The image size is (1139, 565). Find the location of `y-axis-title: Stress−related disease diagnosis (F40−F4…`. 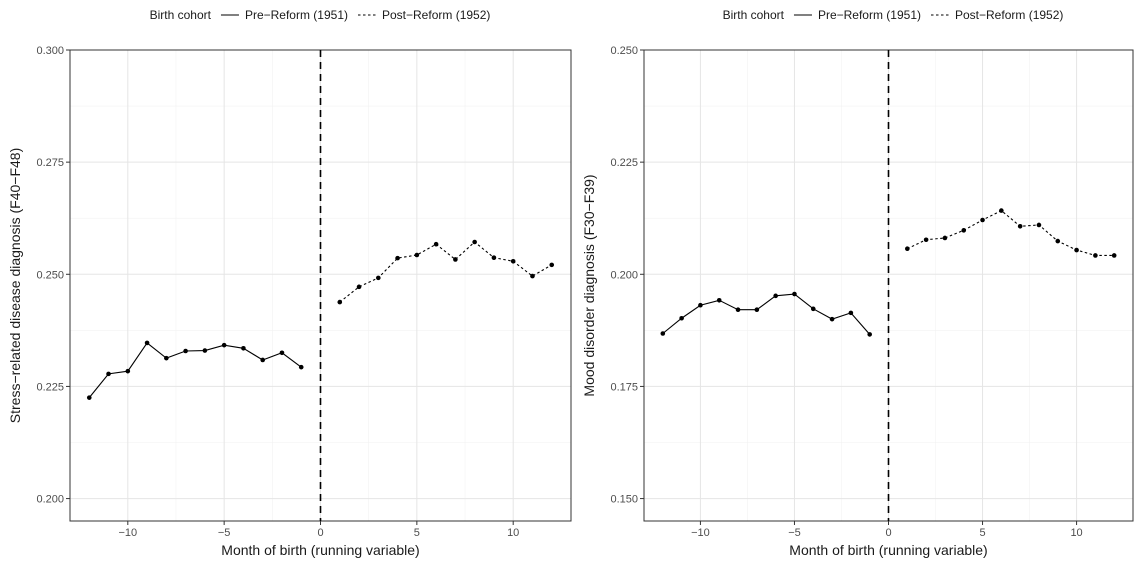

y-axis-title: Stress−related disease diagnosis (F40−F4… is located at coordinates (15, 285).